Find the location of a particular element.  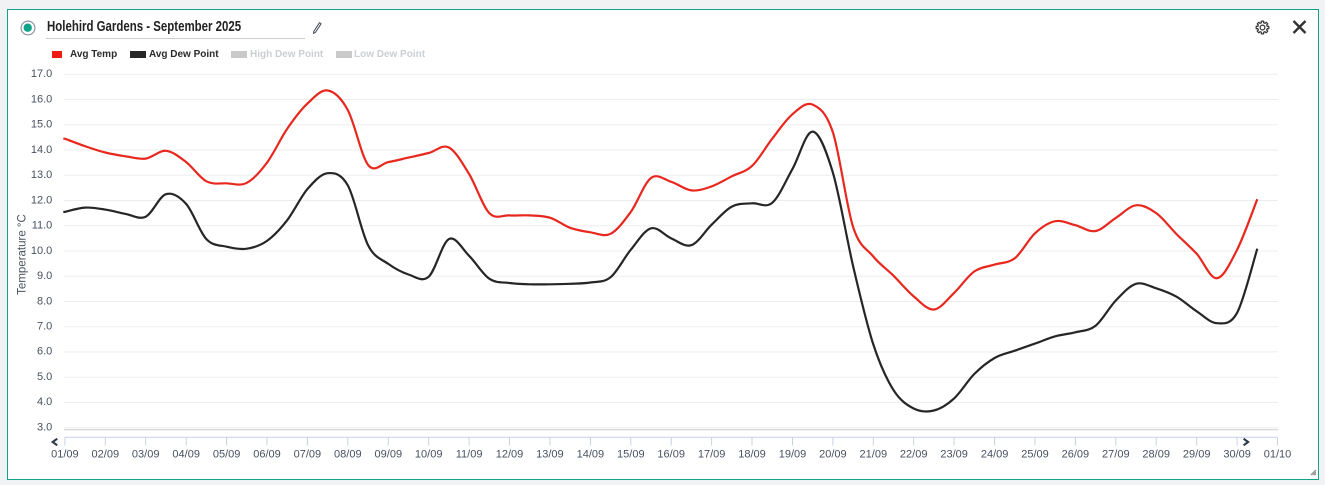

svg-text: 18/09 is located at coordinates (752, 455).